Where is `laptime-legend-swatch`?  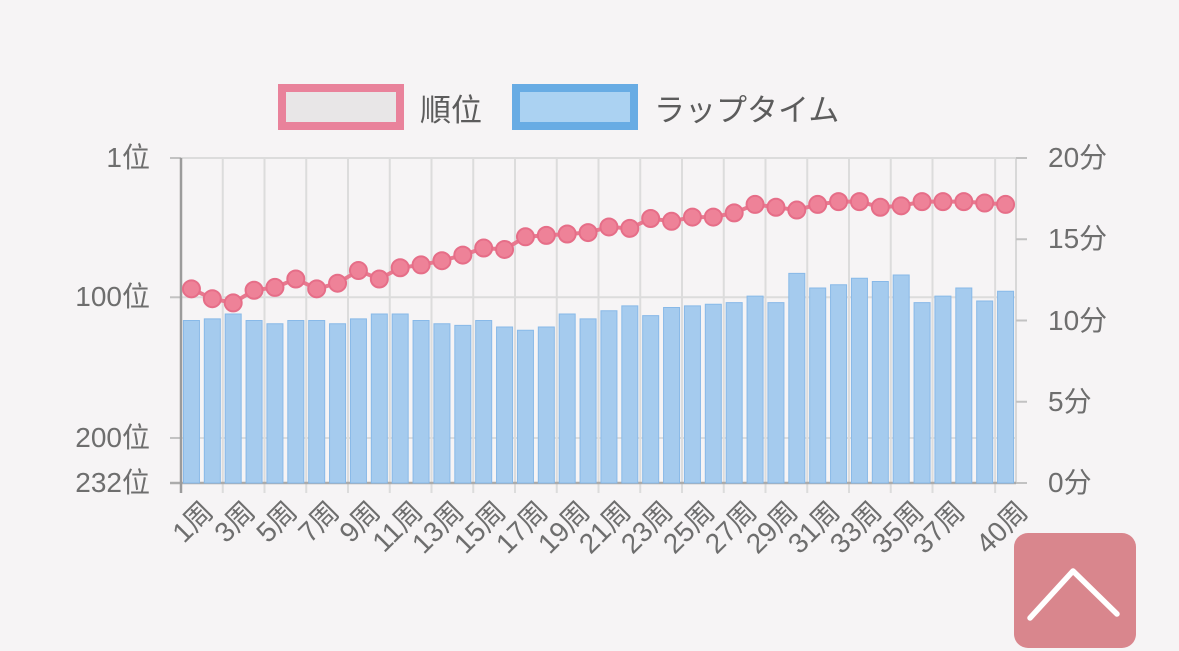 laptime-legend-swatch is located at coordinates (575, 107).